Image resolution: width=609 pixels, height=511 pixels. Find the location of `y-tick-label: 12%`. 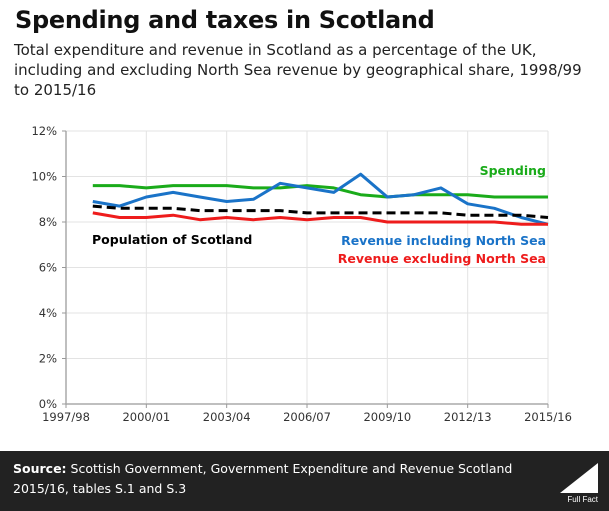

y-tick-label: 12% is located at coordinates (44, 131).